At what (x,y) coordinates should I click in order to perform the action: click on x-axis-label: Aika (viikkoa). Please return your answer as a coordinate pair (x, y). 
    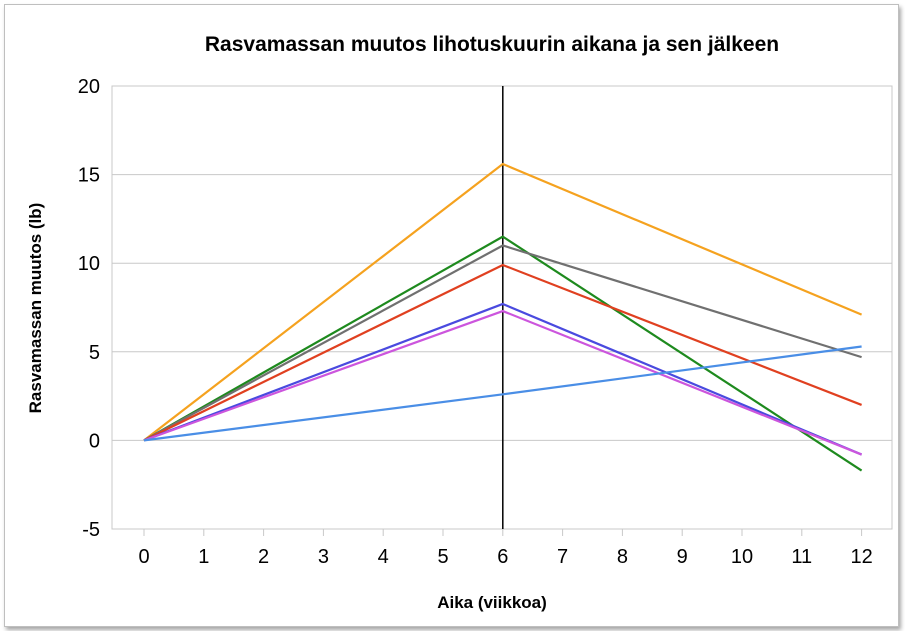
    Looking at the image, I should click on (492, 602).